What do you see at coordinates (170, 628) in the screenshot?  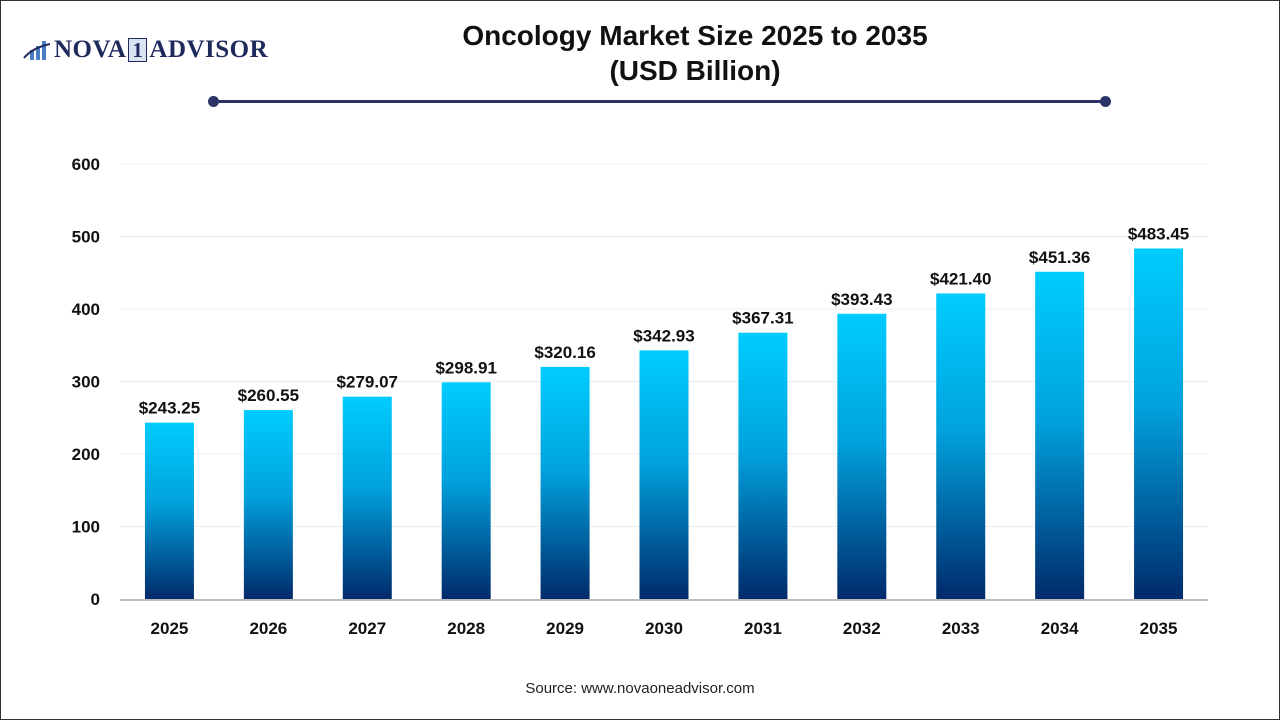 I see `x-tick-label: 2025` at bounding box center [170, 628].